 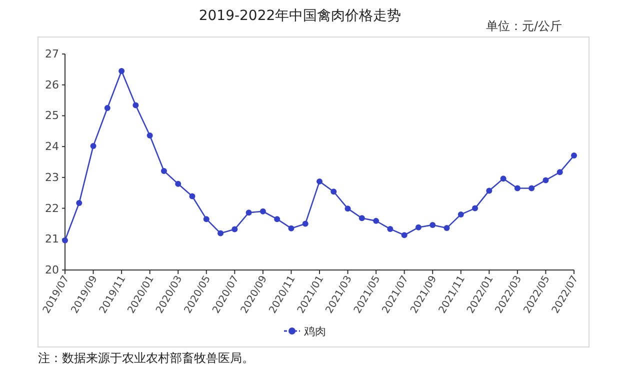 What do you see at coordinates (52, 208) in the screenshot?
I see `y-tick-label: 22` at bounding box center [52, 208].